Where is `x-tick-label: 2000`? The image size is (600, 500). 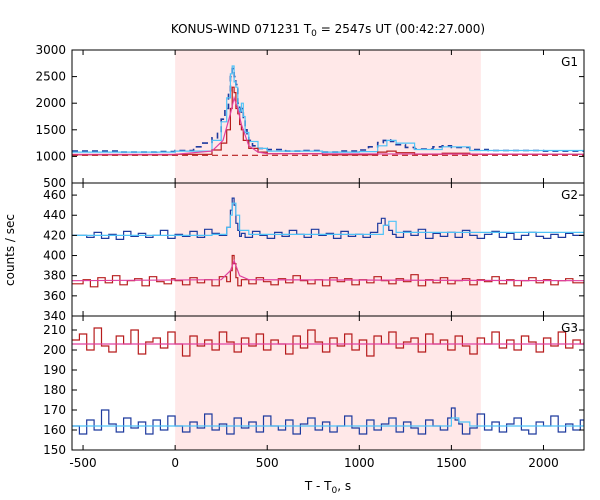
x-tick-label: 2000 is located at coordinates (543, 463).